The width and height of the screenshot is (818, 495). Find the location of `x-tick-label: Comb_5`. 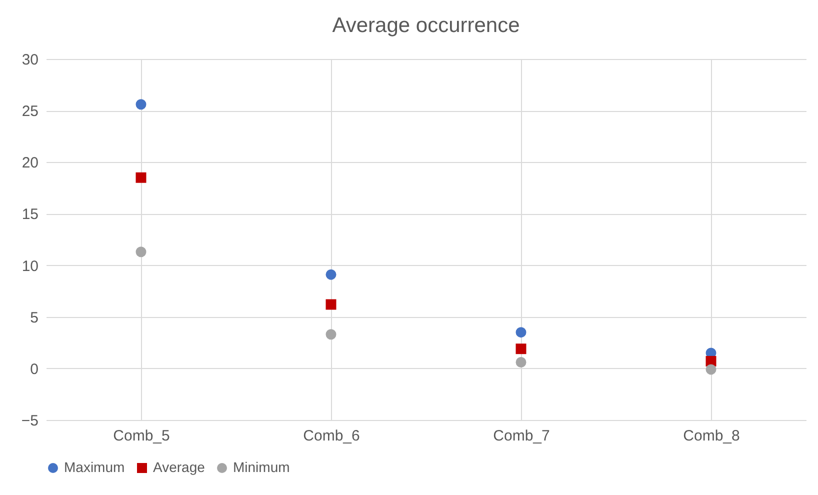

x-tick-label: Comb_5 is located at coordinates (141, 436).